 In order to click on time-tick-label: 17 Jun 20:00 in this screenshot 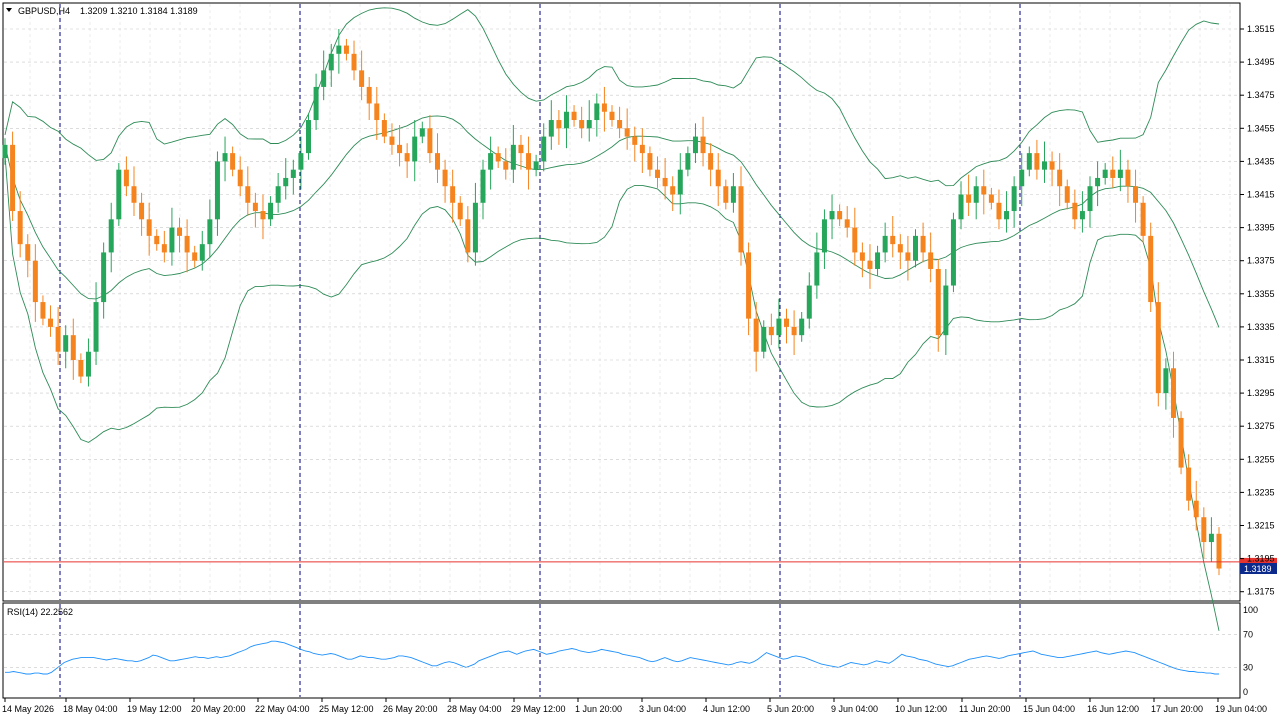, I will do `click(1177, 709)`.